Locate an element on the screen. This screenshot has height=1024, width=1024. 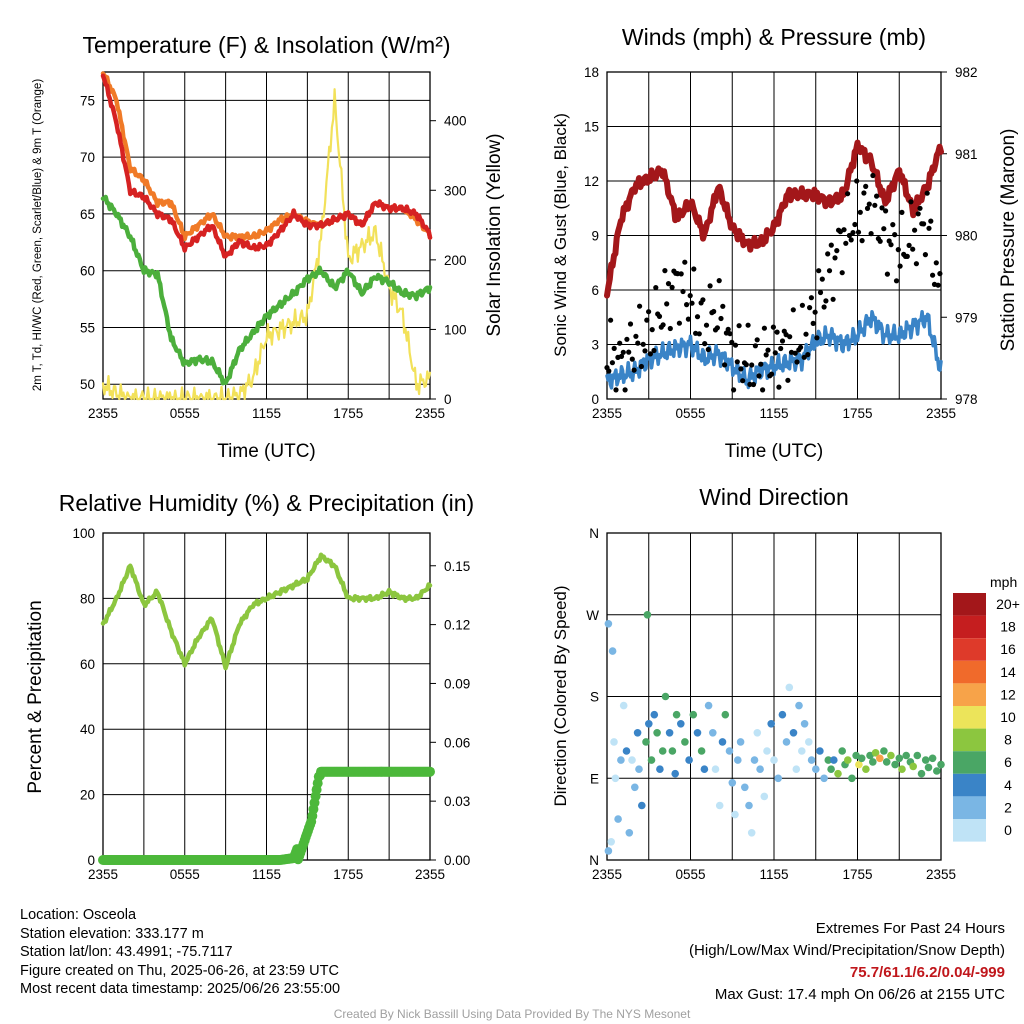
x-axis-label: Time (UTC) is located at coordinates (266, 451).